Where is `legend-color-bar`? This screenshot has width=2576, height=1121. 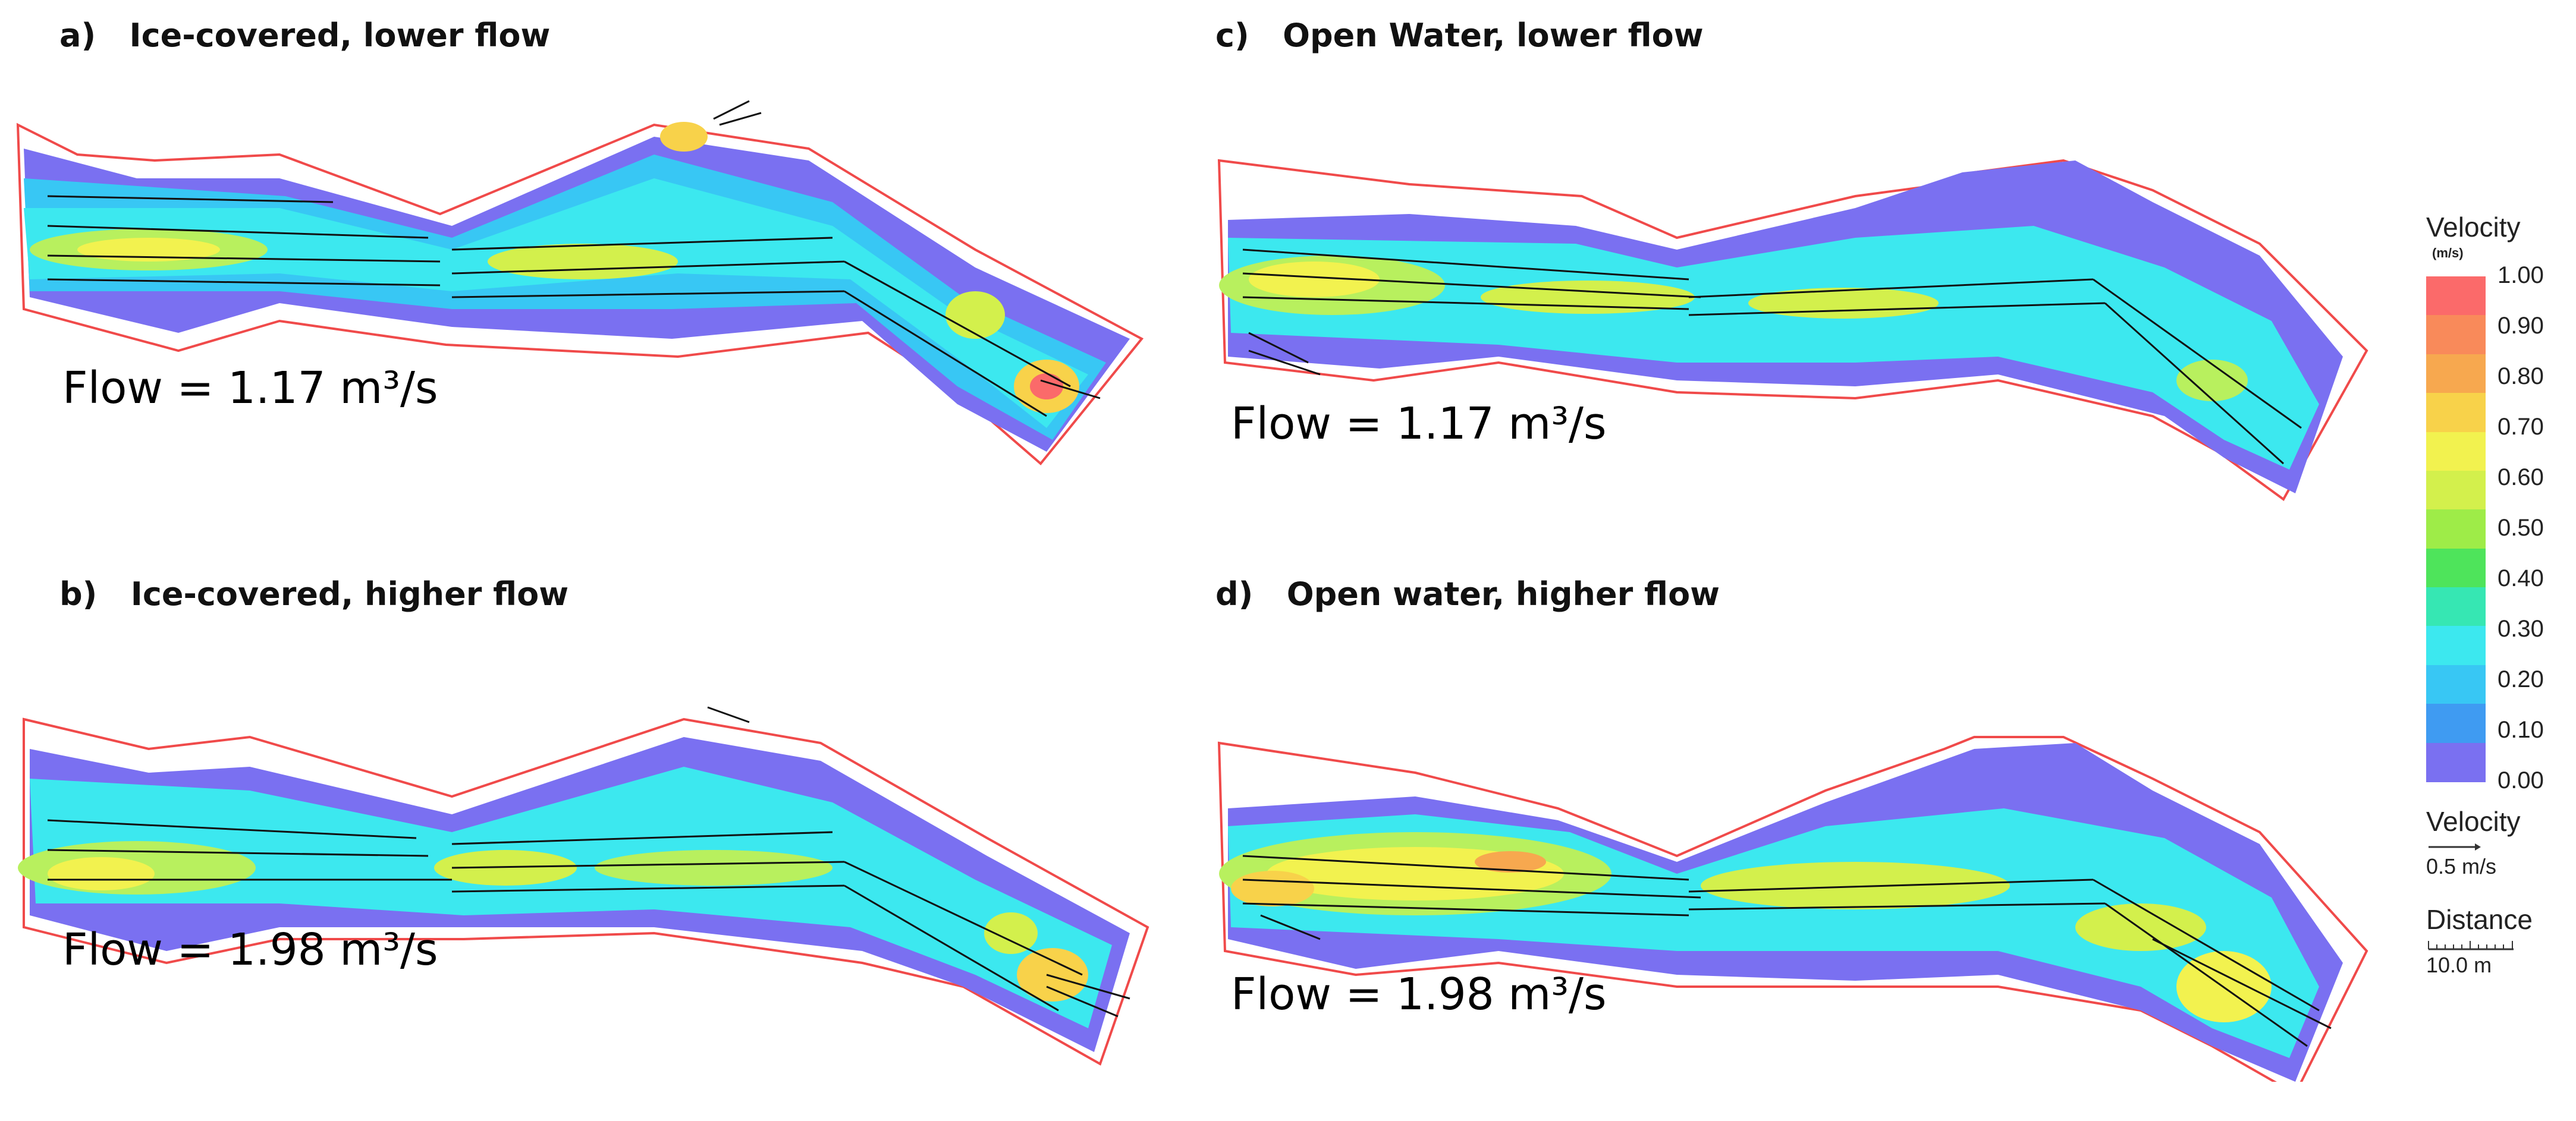 legend-color-bar is located at coordinates (2456, 529).